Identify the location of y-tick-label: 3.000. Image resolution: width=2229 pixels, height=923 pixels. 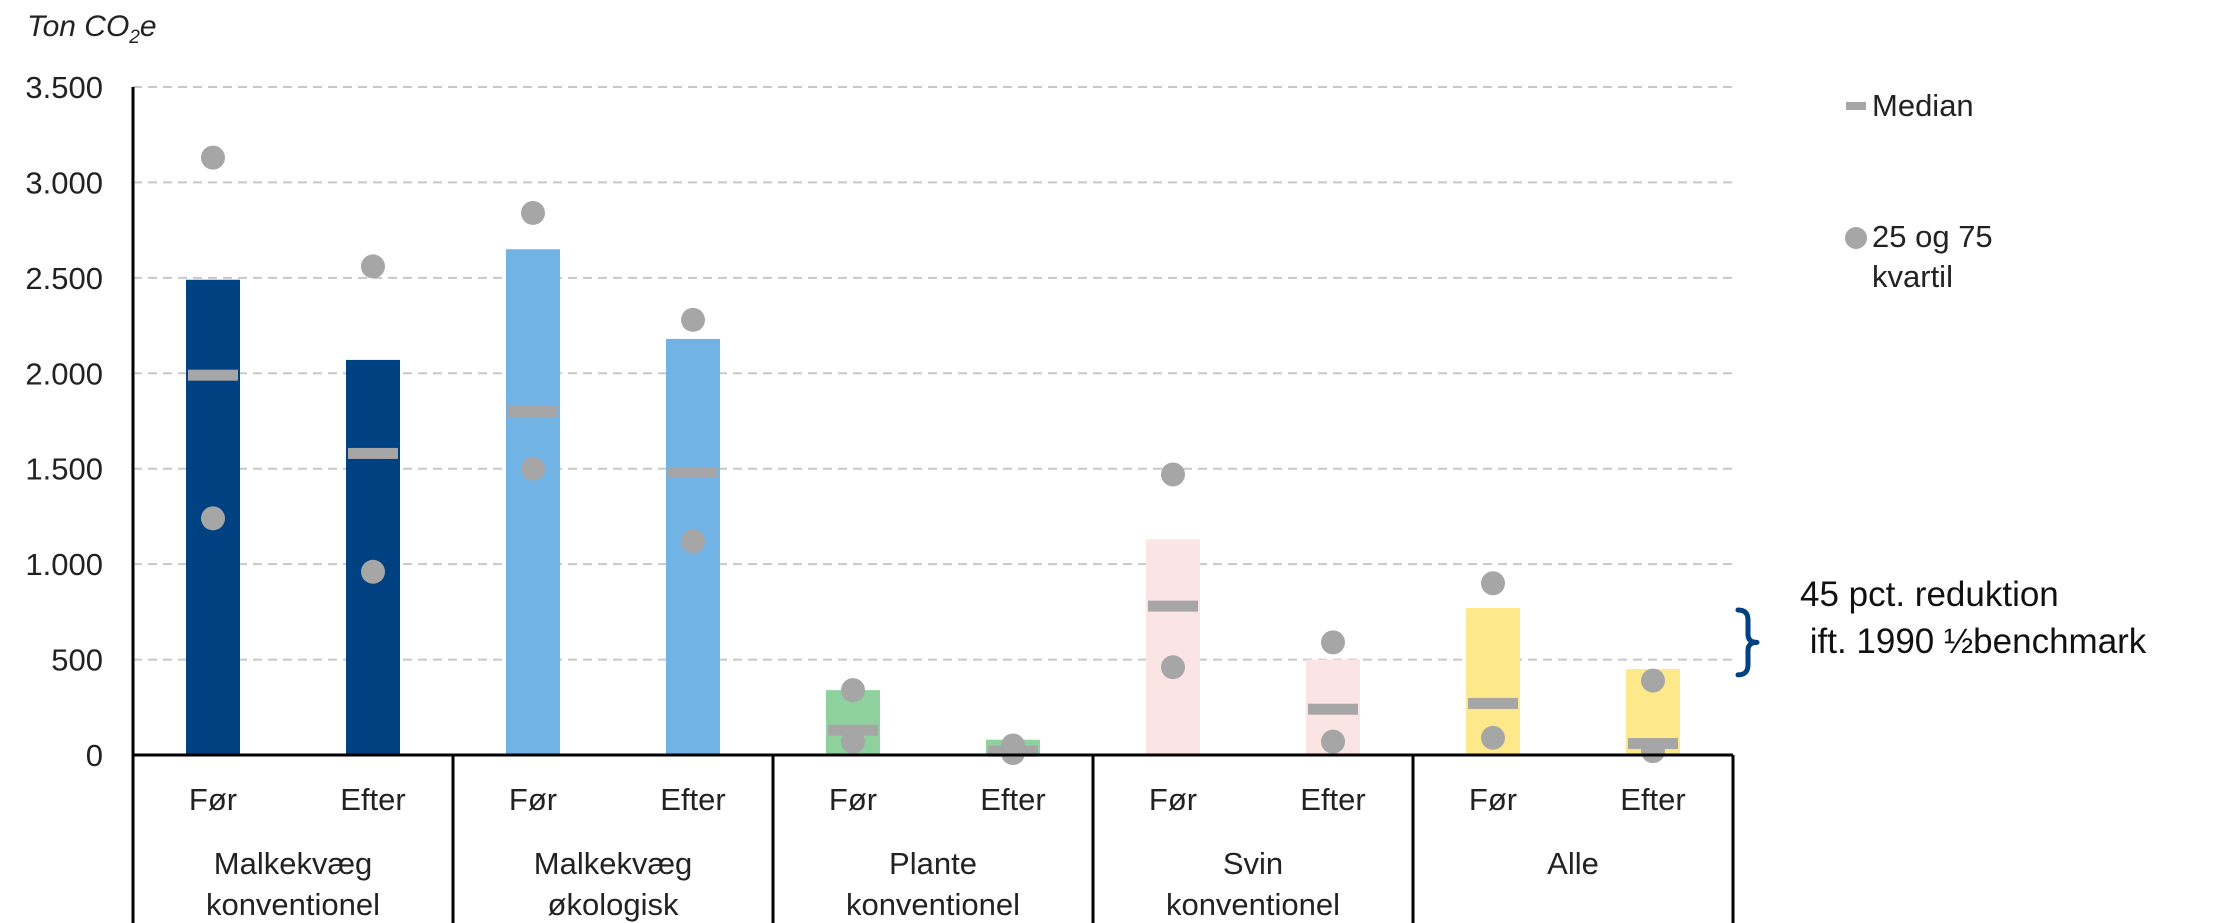
(64, 182).